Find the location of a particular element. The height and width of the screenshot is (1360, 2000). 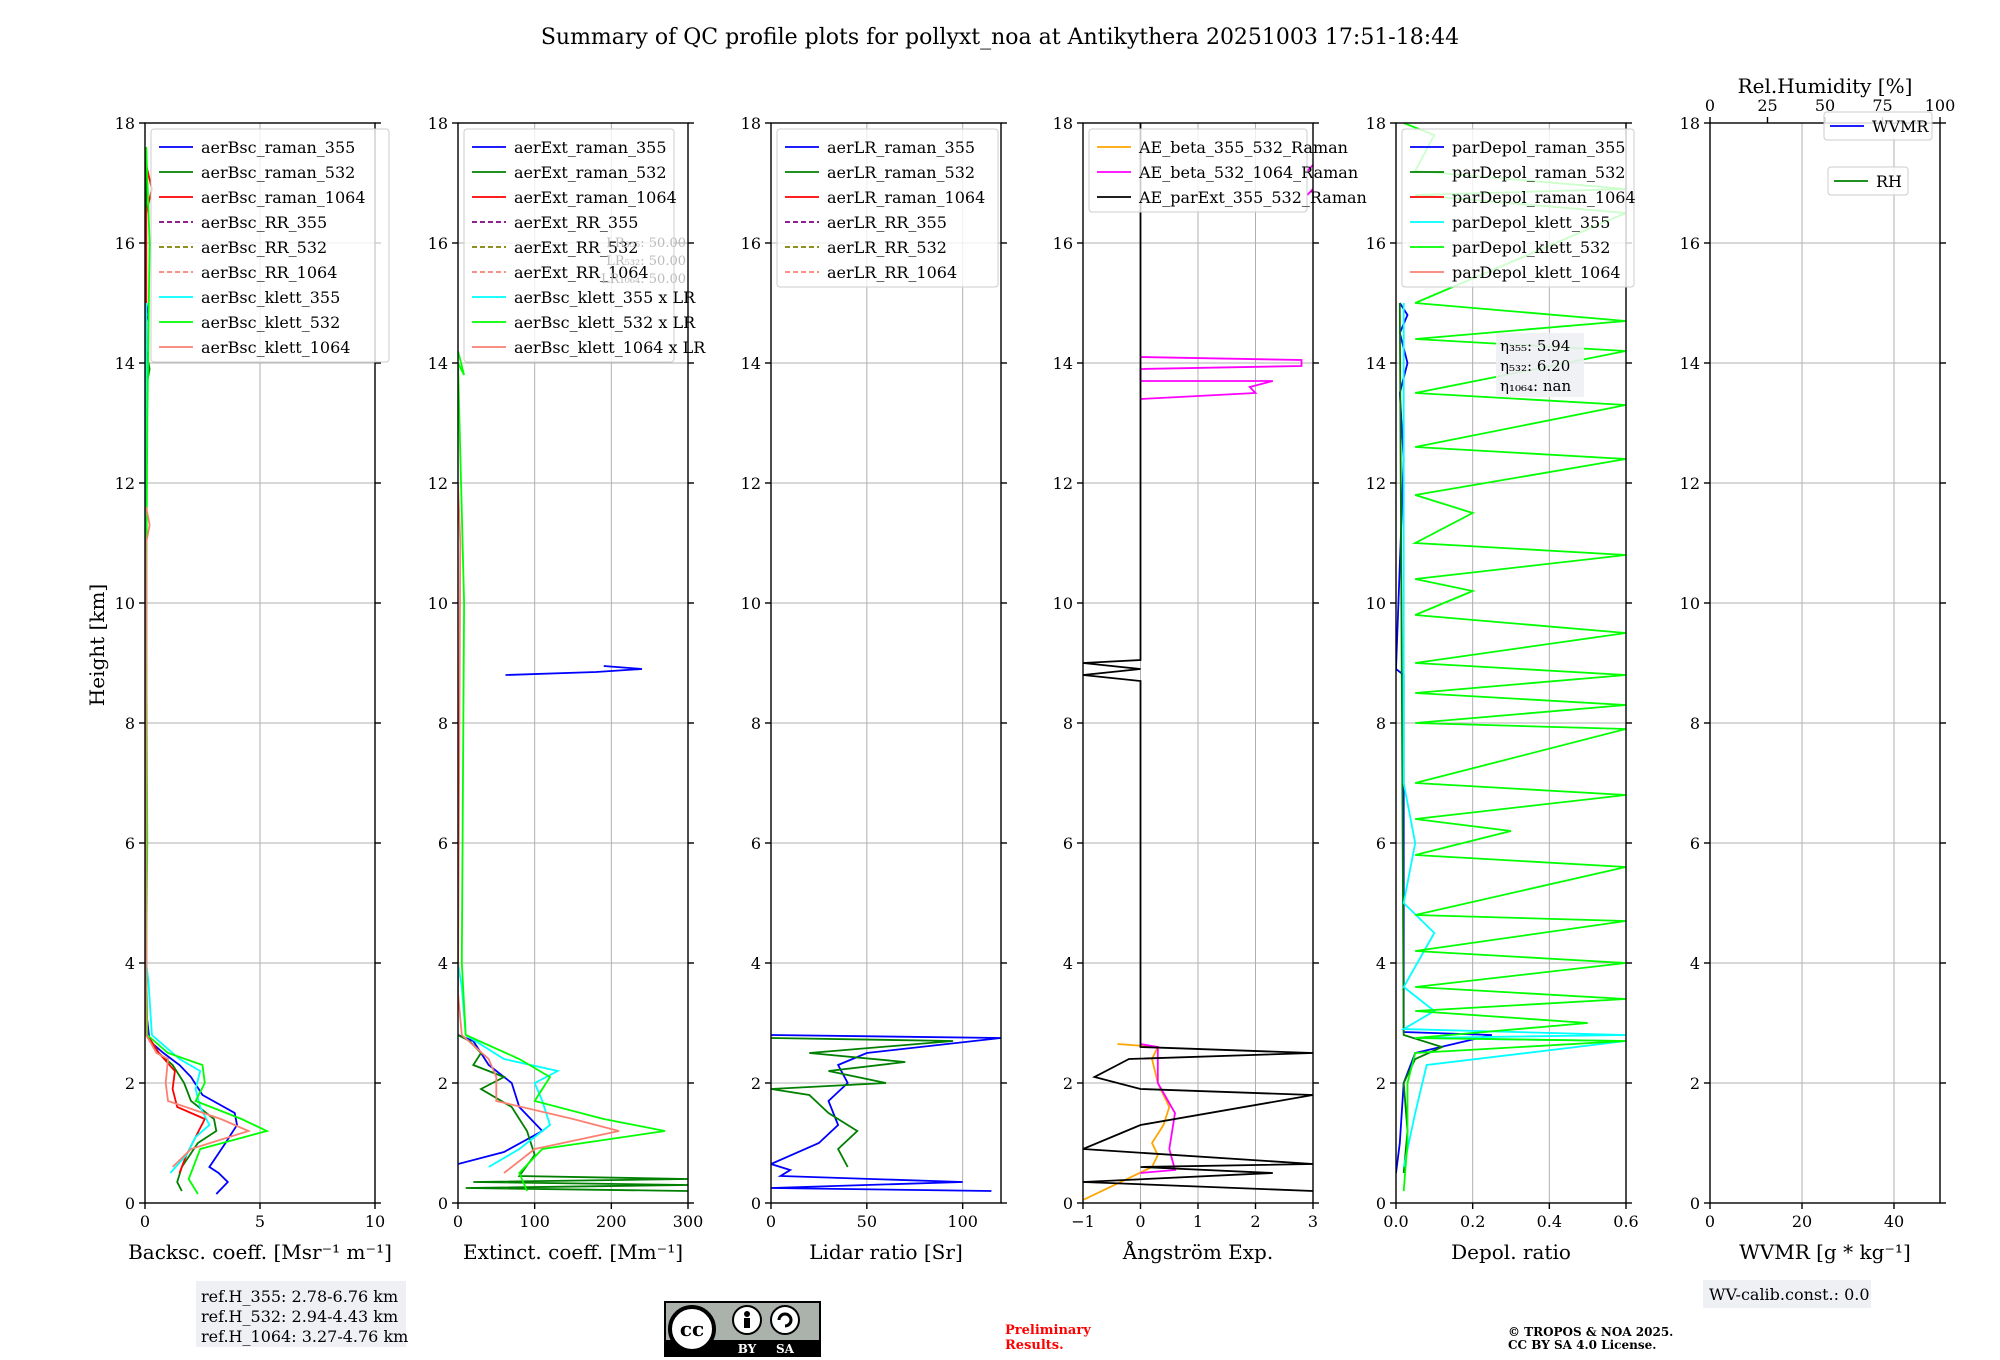

legend-box is located at coordinates (1518, 208).